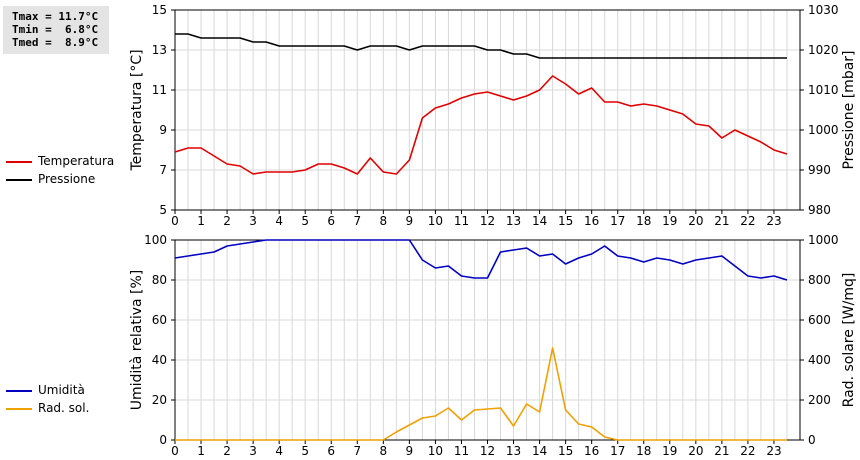 The image size is (860, 460). I want to click on legend-label-pressione: Pressione, so click(67, 179).